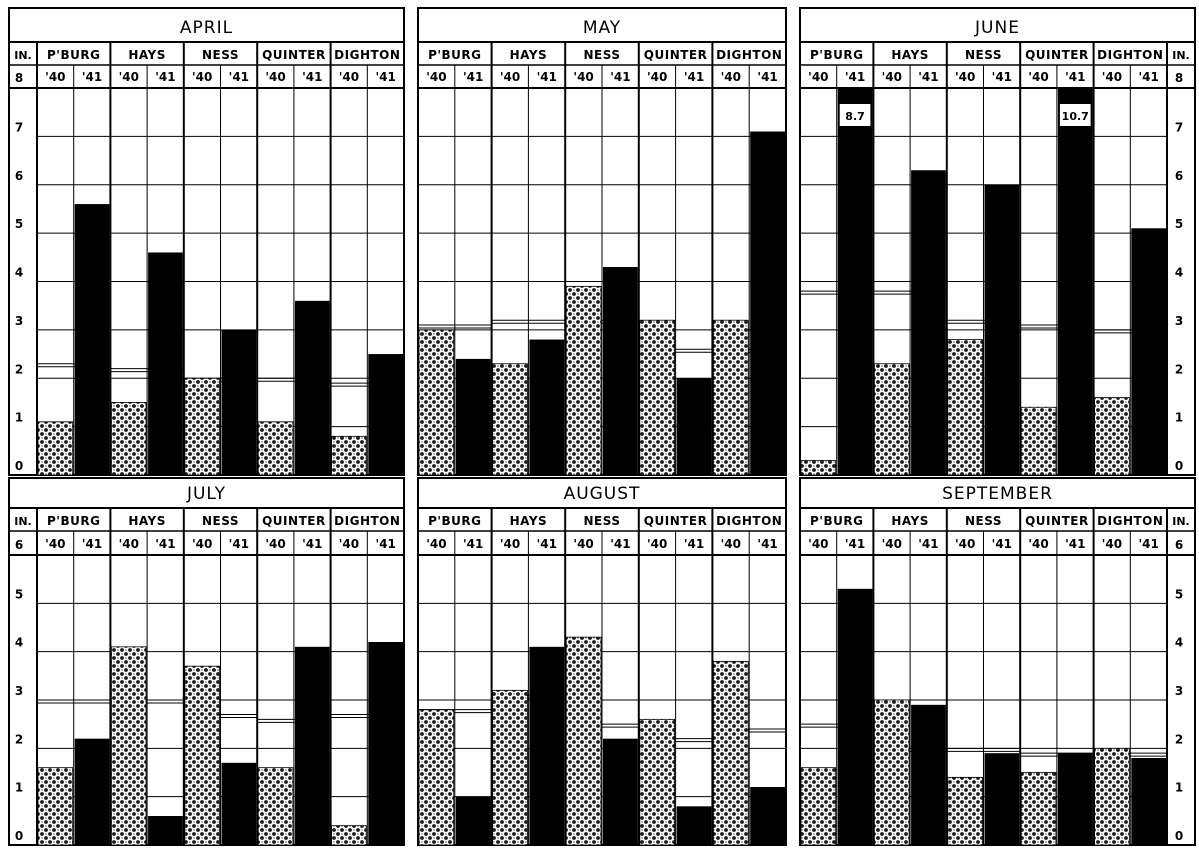  What do you see at coordinates (206, 494) in the screenshot?
I see `panel-title: JULY` at bounding box center [206, 494].